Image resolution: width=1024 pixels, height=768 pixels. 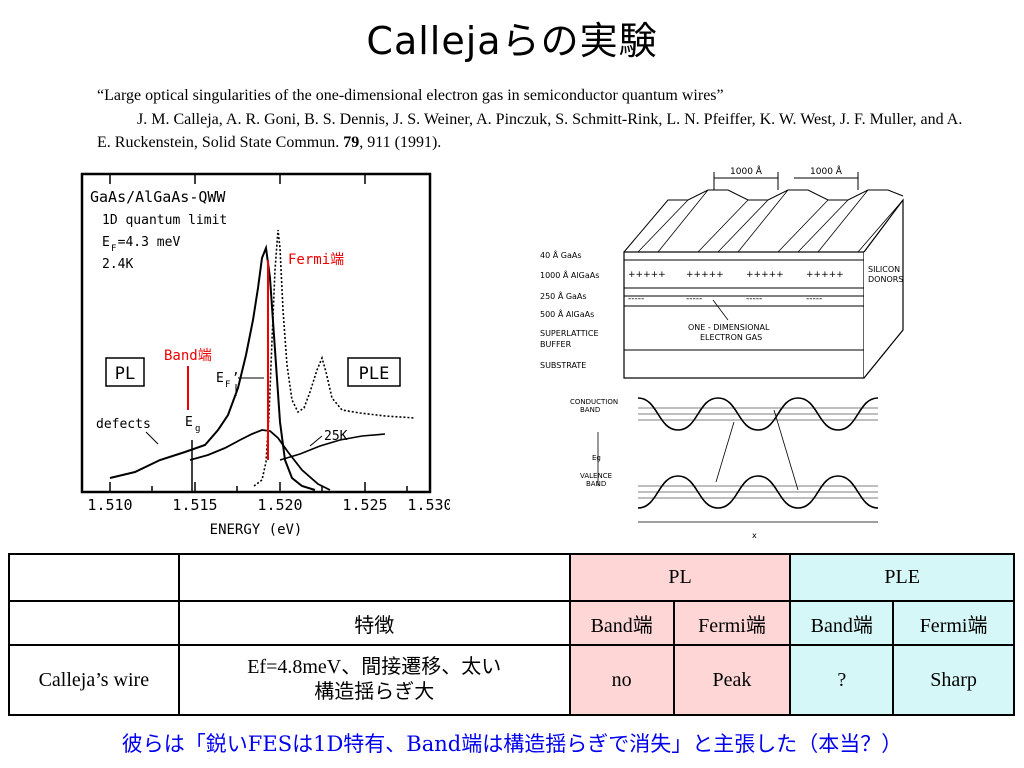 What do you see at coordinates (621, 623) in the screenshot?
I see `pl-band-header: Band端` at bounding box center [621, 623].